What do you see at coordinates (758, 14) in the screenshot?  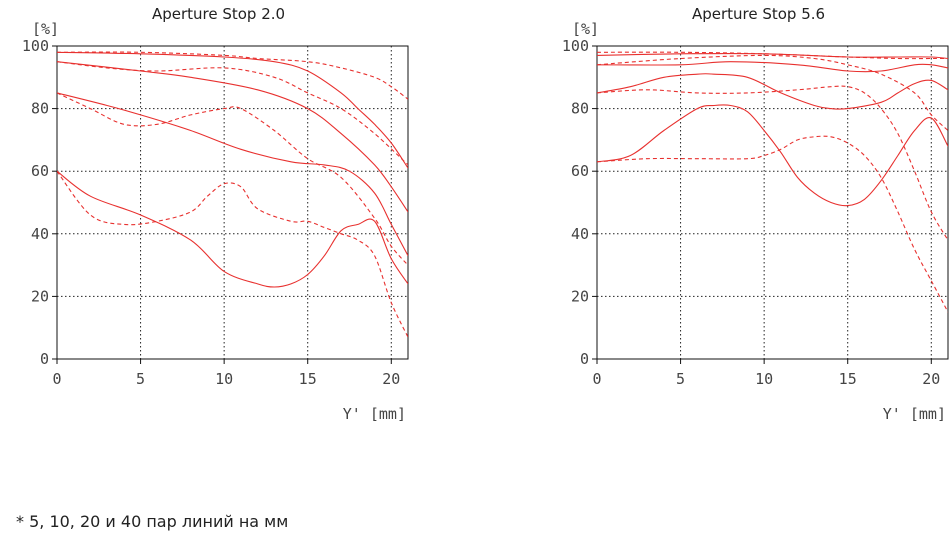 I see `chart-title: Aperture Stop 5.6` at bounding box center [758, 14].